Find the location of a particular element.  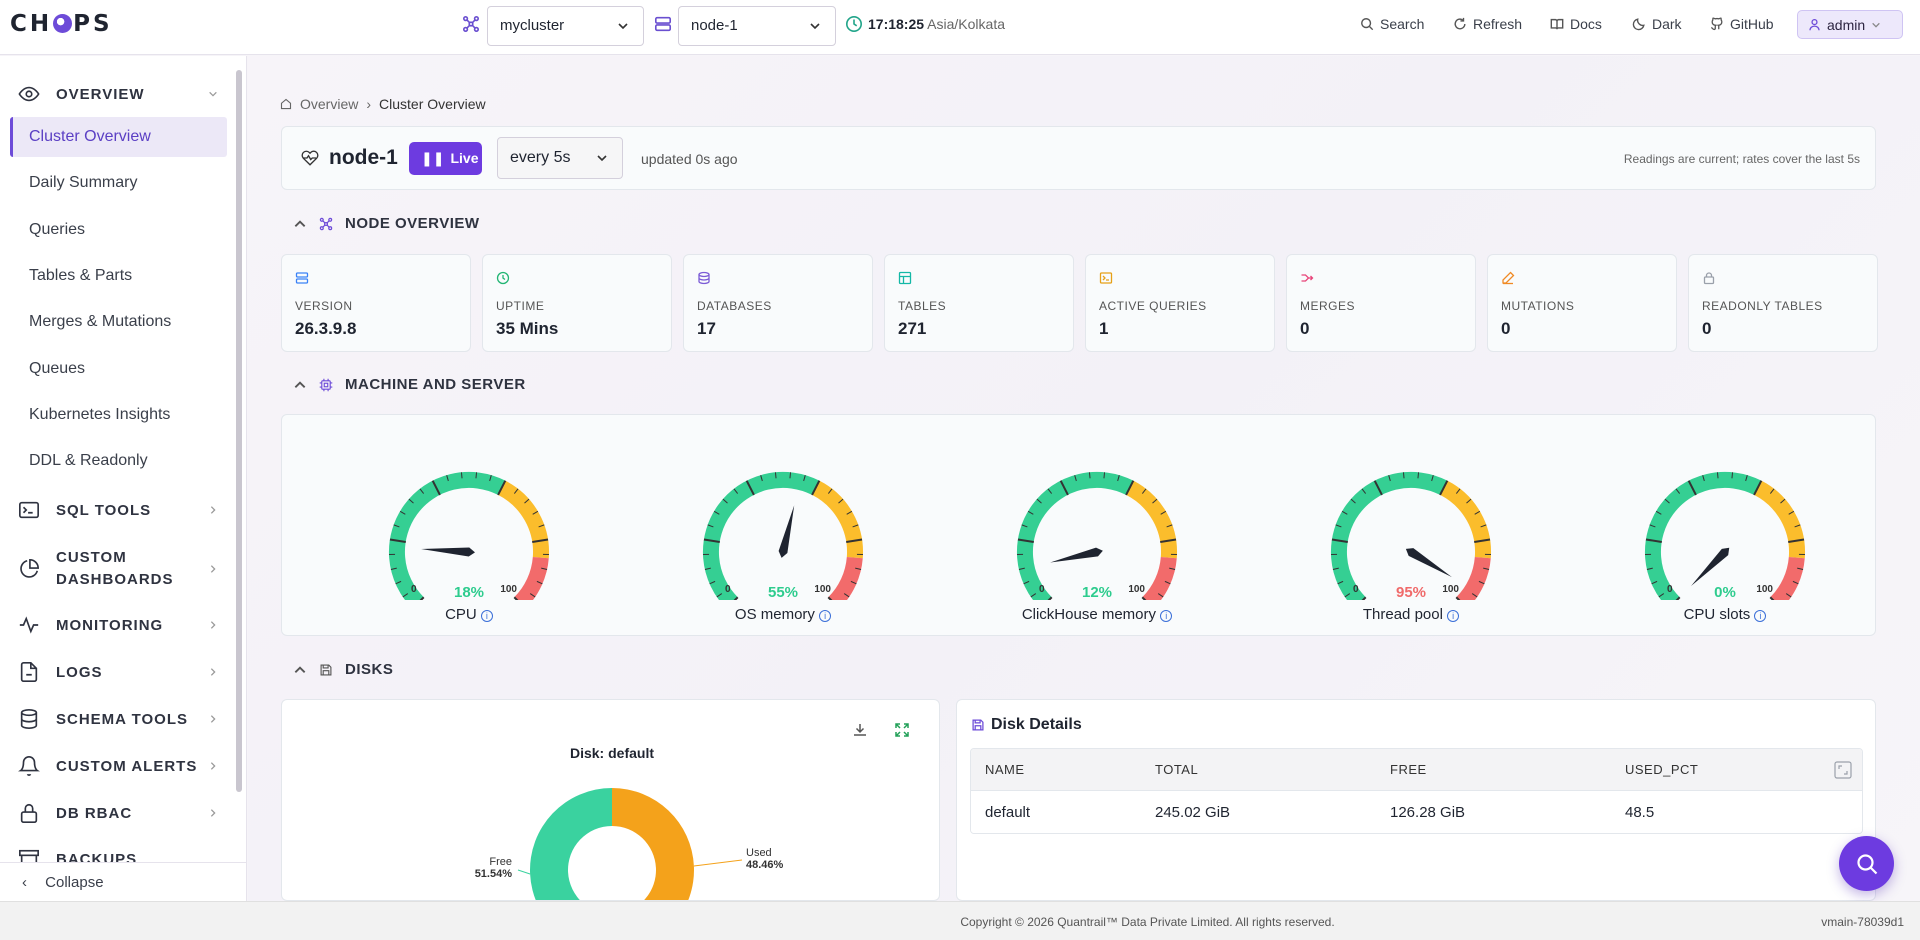

sidebar-section-db-rbac: DB RBAC is located at coordinates (117, 813).